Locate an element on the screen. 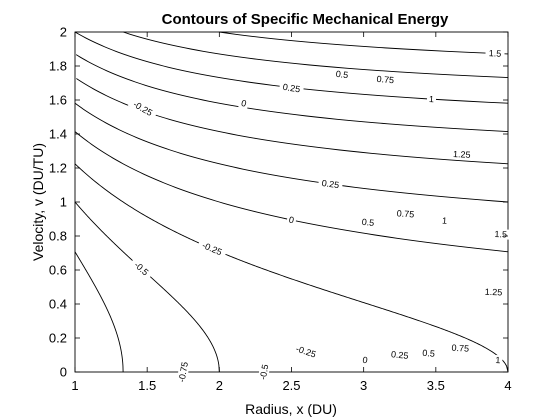 The height and width of the screenshot is (420, 560). y-tick-label-2: 2 is located at coordinates (63, 32).